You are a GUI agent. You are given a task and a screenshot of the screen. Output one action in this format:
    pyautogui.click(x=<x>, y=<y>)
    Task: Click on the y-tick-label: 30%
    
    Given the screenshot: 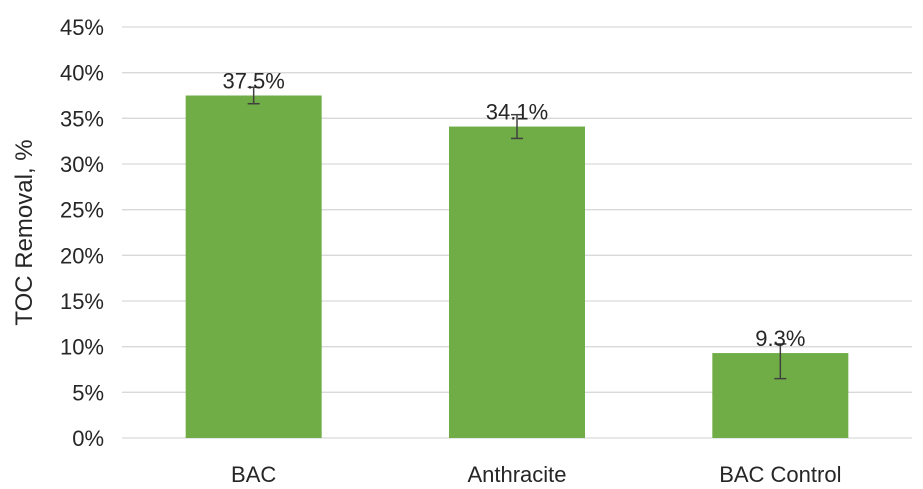 What is the action you would take?
    pyautogui.click(x=82, y=164)
    